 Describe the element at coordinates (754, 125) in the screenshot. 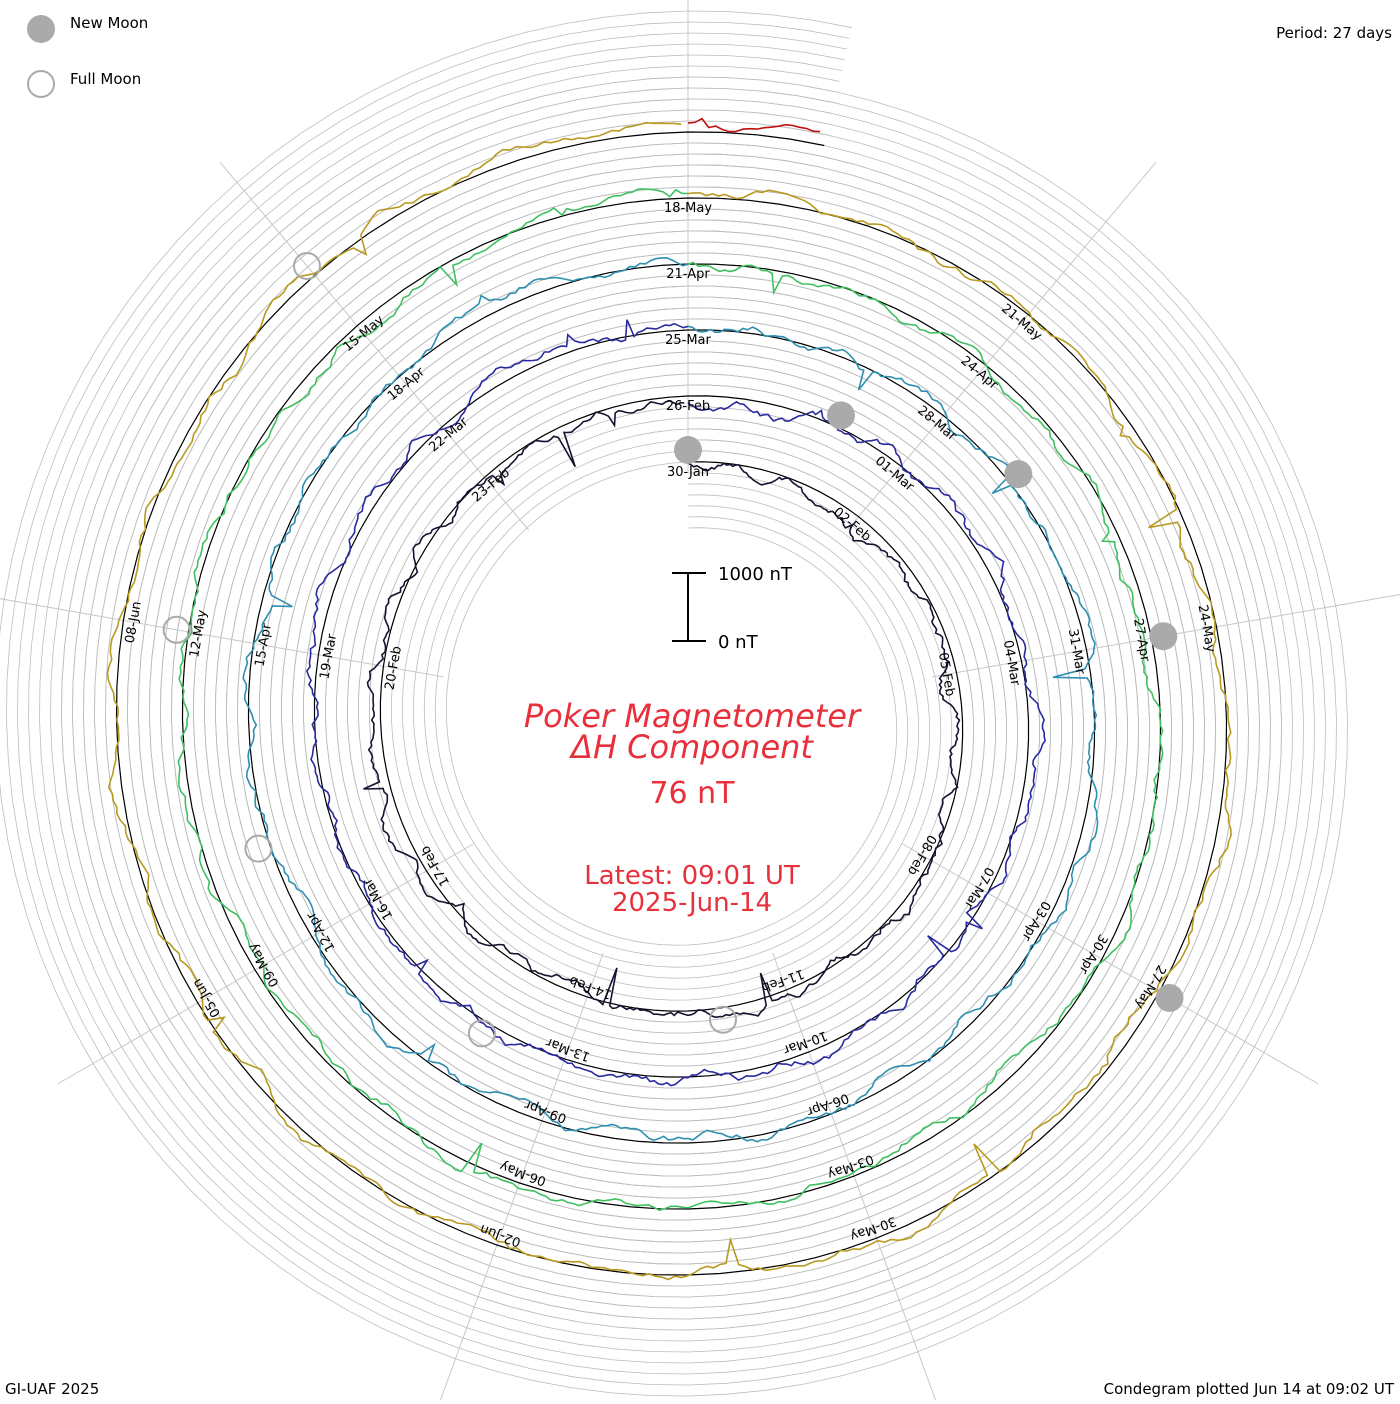

I see `trace-14-Jun` at that location.